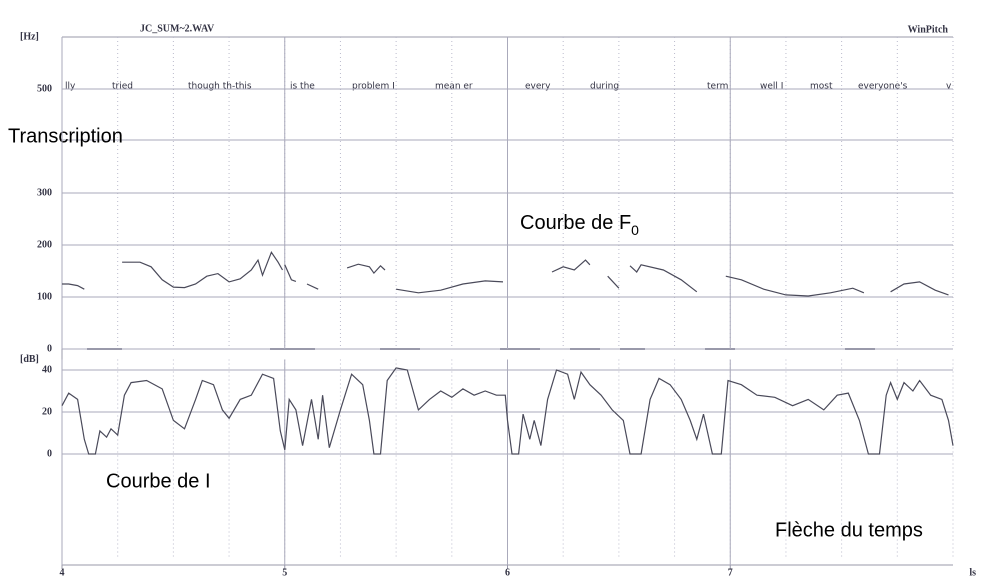 This screenshot has height=576, width=986. What do you see at coordinates (70, 87) in the screenshot?
I see `transcription-word: lly` at bounding box center [70, 87].